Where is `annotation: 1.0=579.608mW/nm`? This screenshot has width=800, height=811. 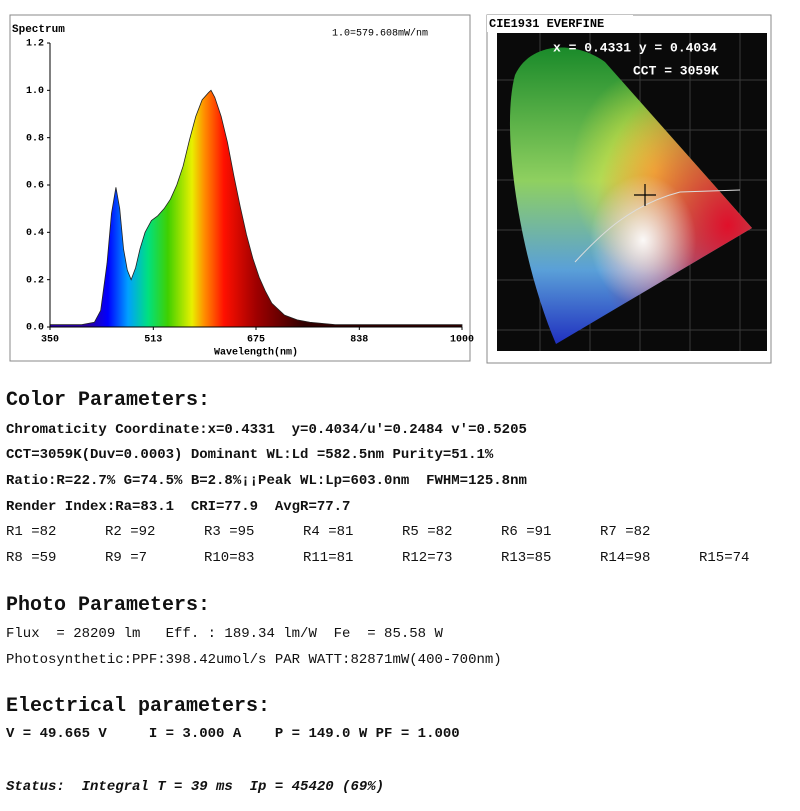
annotation: 1.0=579.608mW/nm is located at coordinates (380, 34).